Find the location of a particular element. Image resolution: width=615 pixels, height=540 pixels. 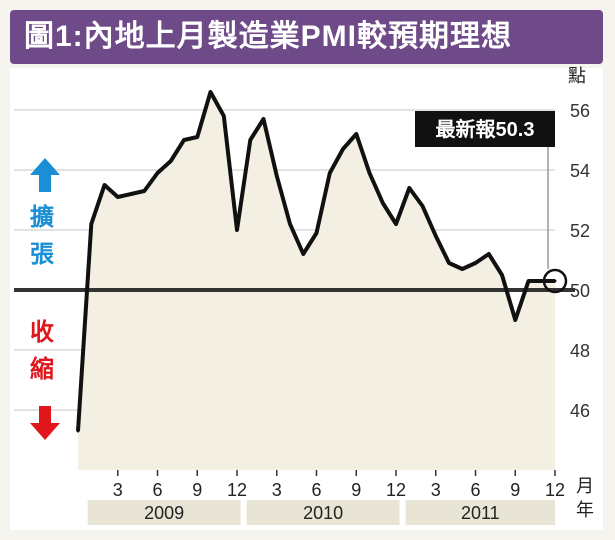

latest-callout-text: 最新報50.3 is located at coordinates (485, 129).